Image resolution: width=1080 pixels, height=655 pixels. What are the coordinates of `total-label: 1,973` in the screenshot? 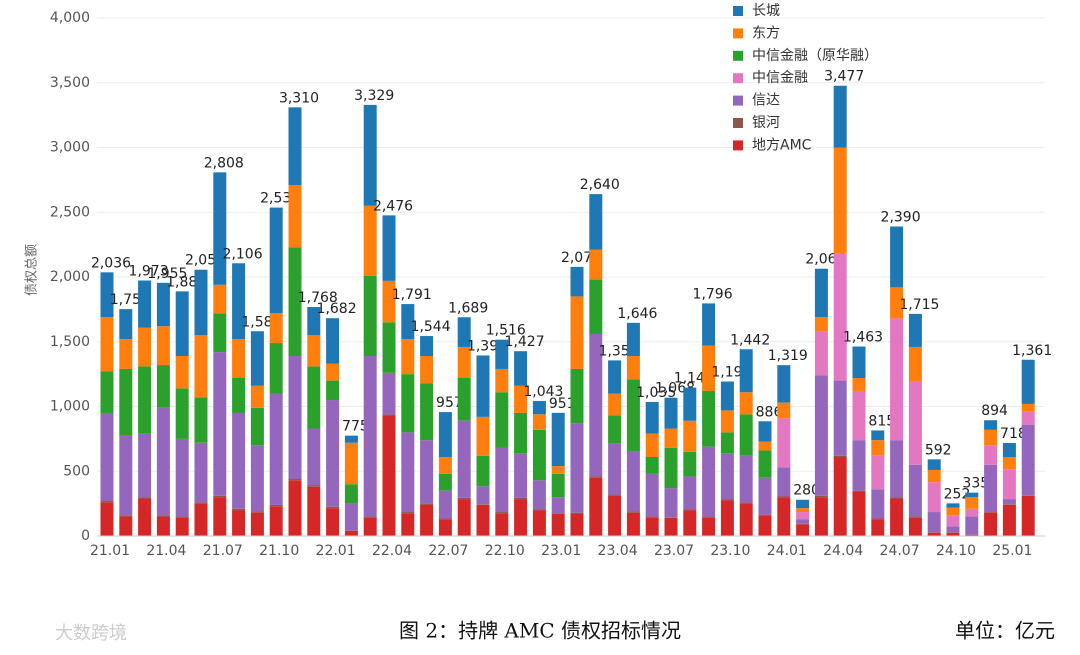 It's located at (149, 271).